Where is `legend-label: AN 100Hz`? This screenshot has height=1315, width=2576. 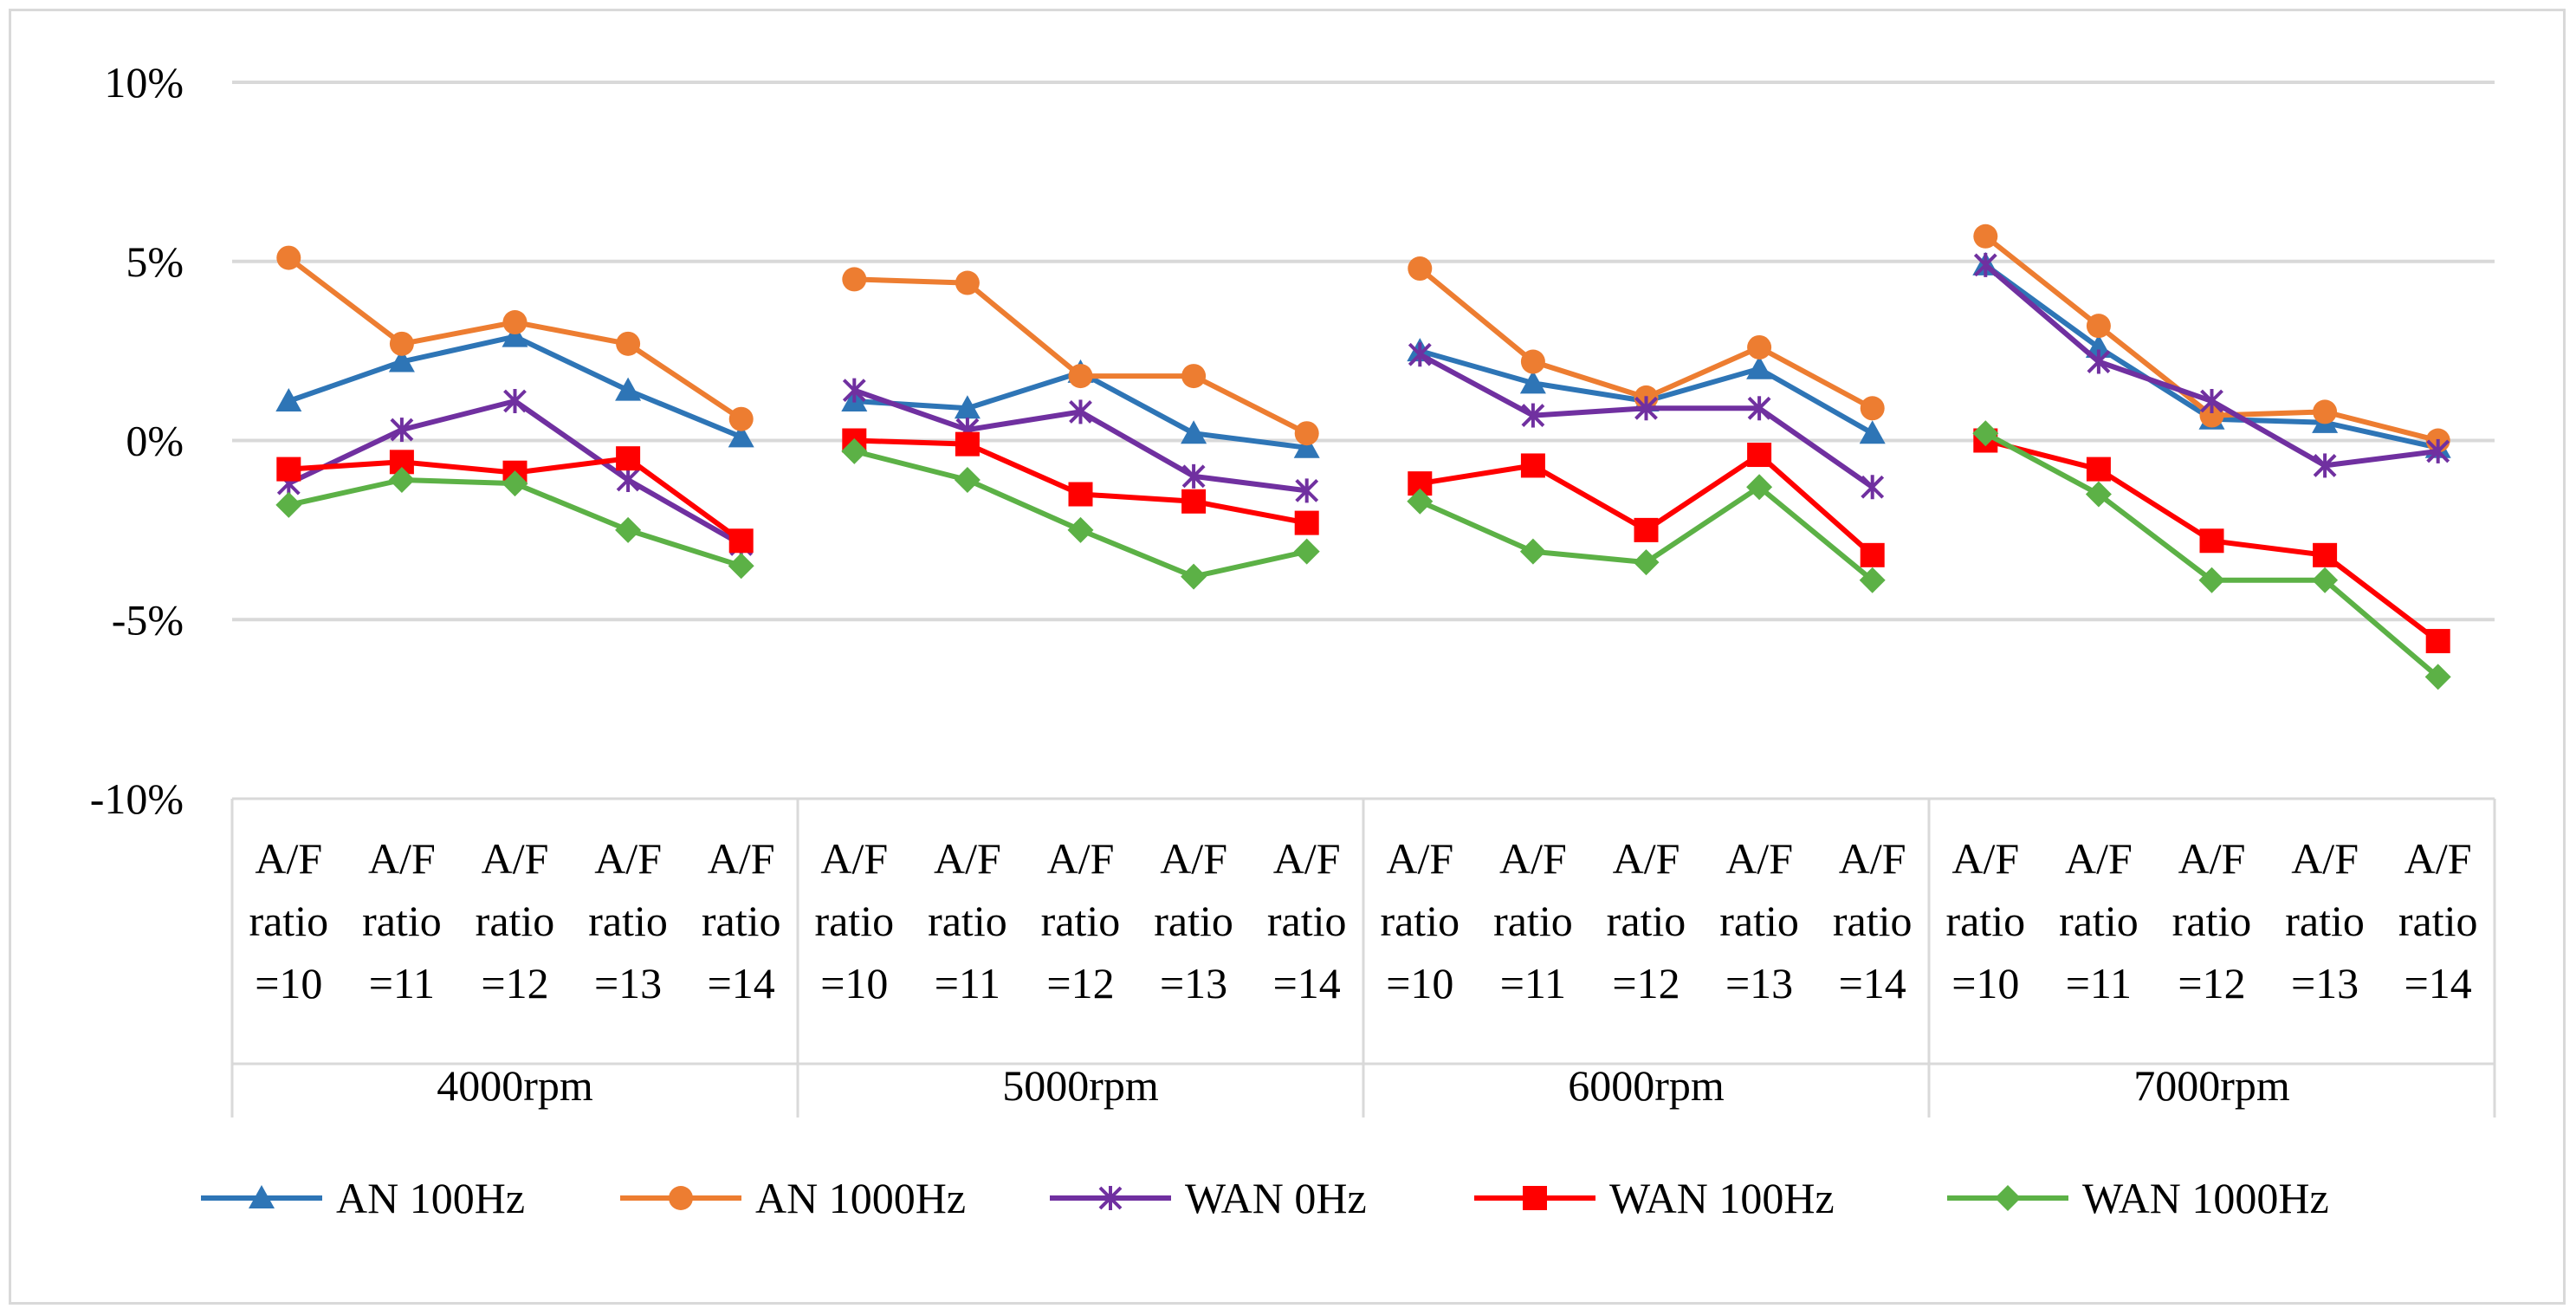 legend-label: AN 100Hz is located at coordinates (430, 1198).